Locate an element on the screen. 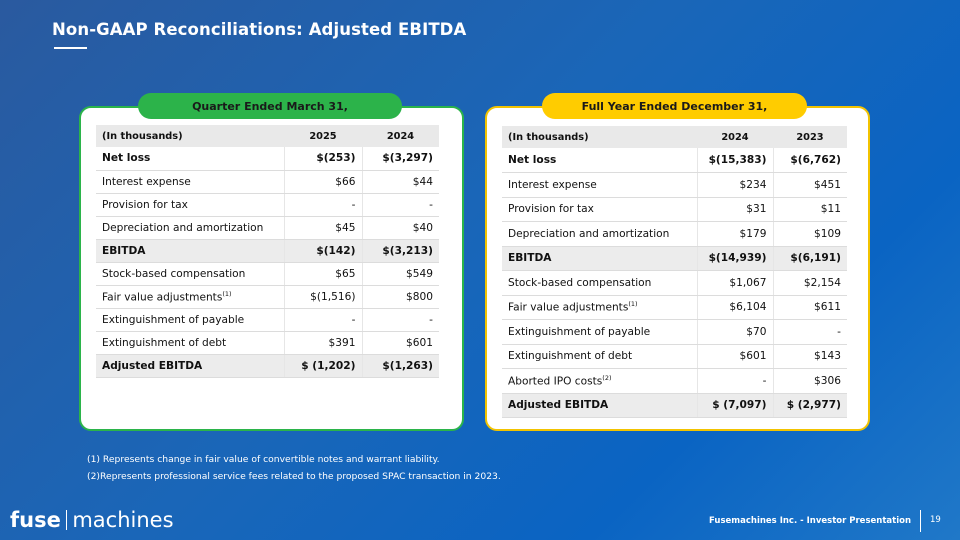 The width and height of the screenshot is (960, 540). value-cell: $44 is located at coordinates (400, 182).